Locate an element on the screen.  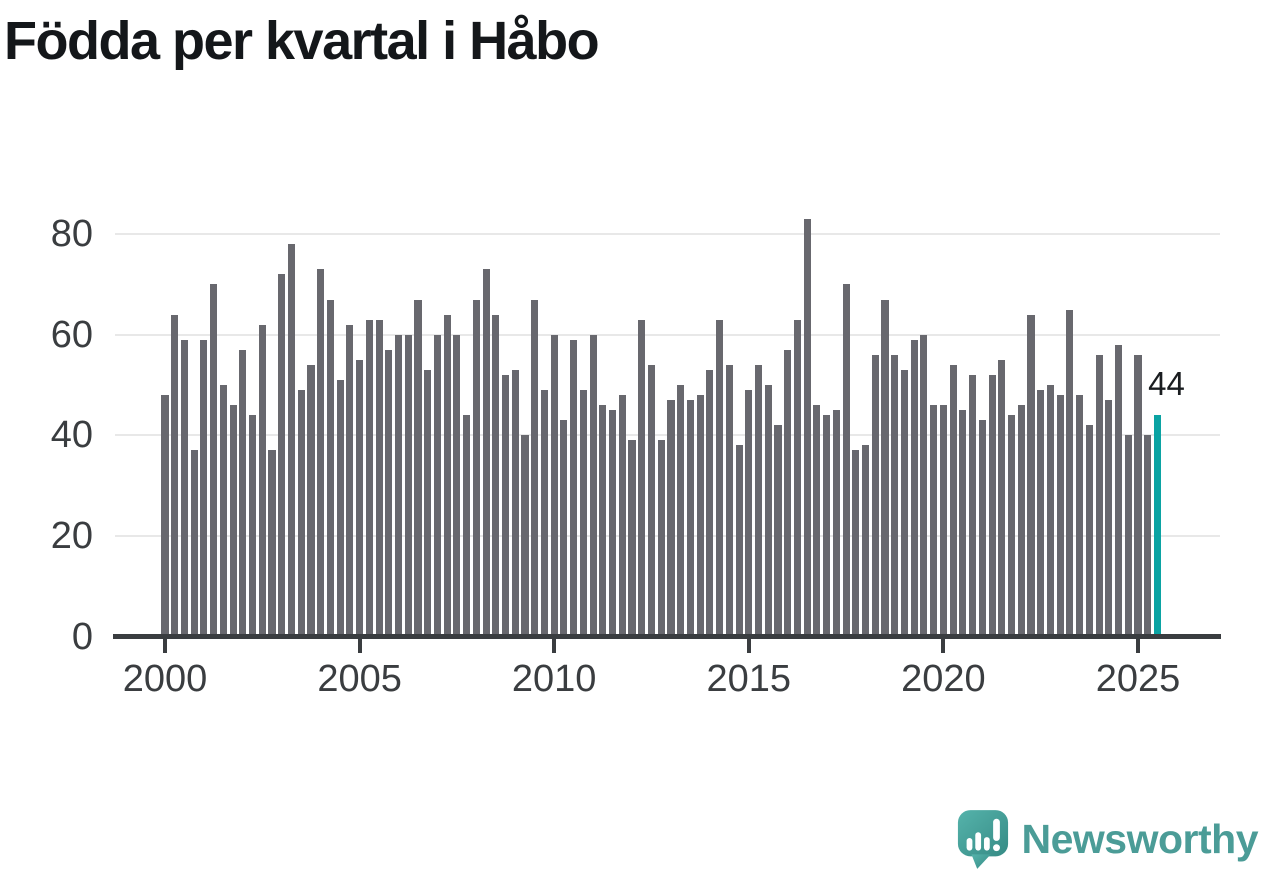
bar-2023-q3 is located at coordinates (1080, 516).